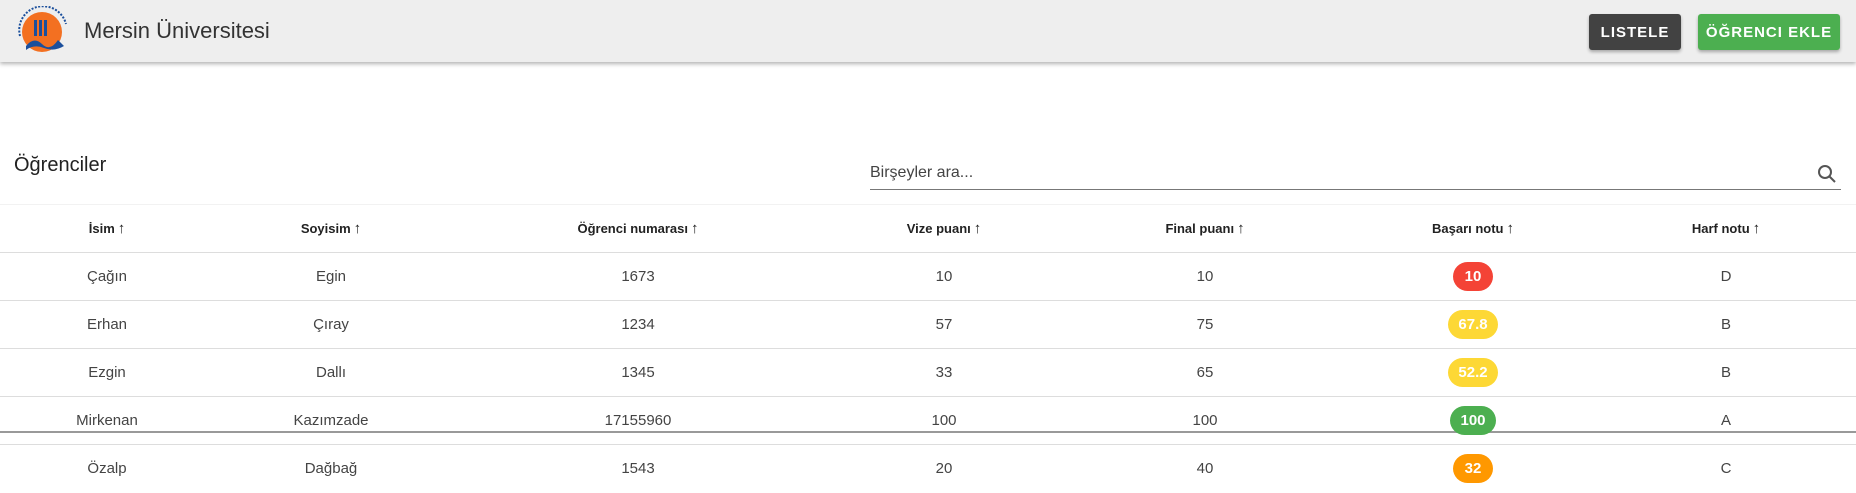 The image size is (1856, 493). Describe the element at coordinates (101, 228) in the screenshot. I see `column-label: İsim` at that location.